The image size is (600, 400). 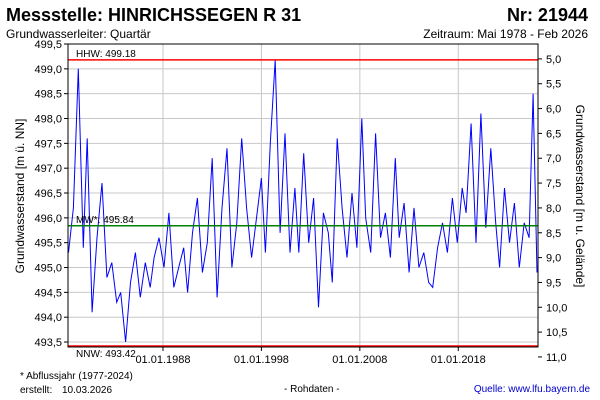 I want to click on y-tick-label: 499,5, so click(x=48, y=45).